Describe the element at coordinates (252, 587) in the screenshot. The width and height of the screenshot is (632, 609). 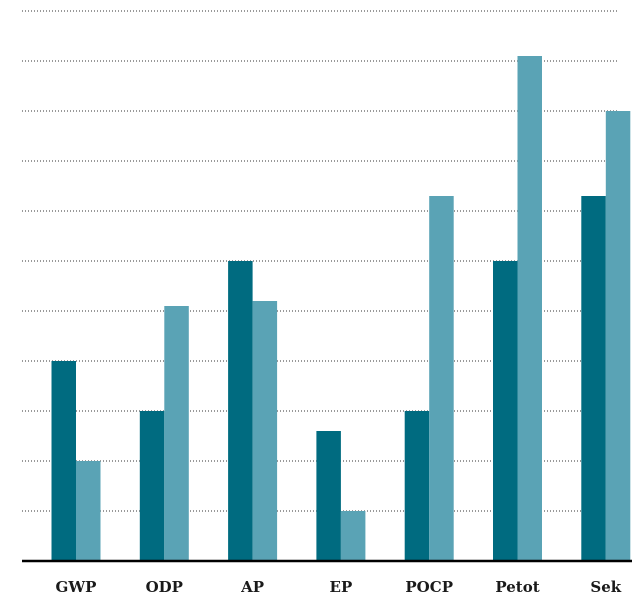
I see `x-tick-label: AP` at that location.